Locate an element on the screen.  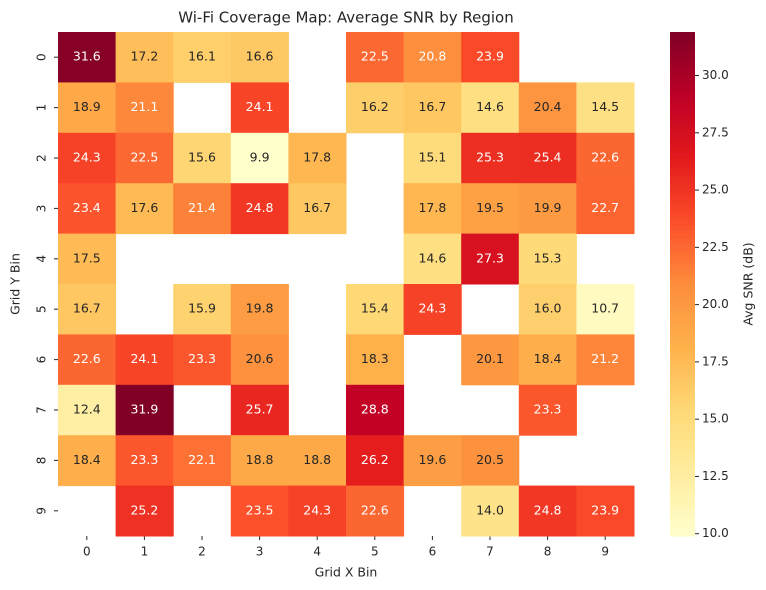
colorbar-label: Avg SNR (dB) is located at coordinates (748, 283).